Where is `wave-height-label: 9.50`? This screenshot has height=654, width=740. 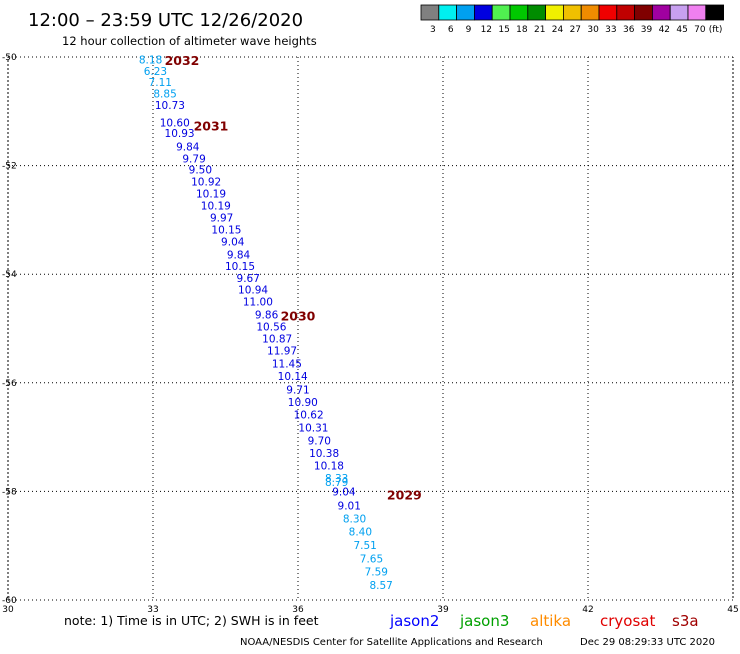 wave-height-label: 9.50 is located at coordinates (200, 171).